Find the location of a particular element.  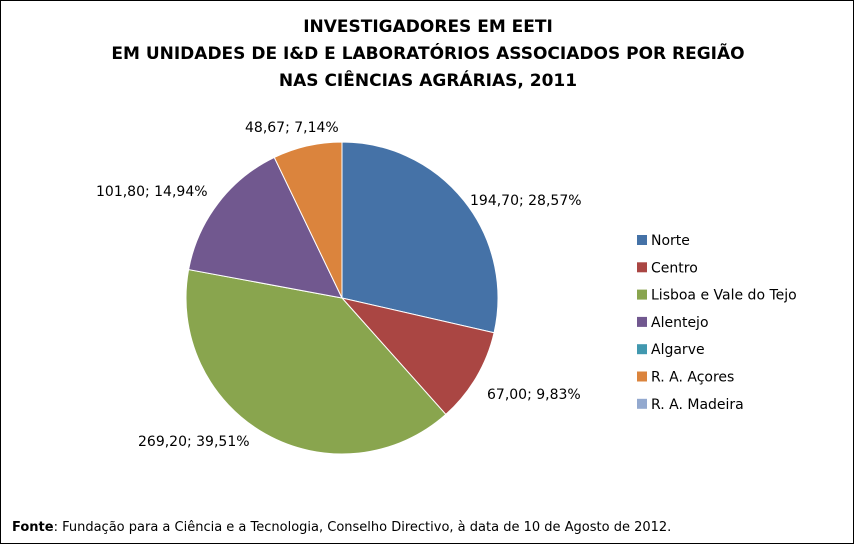

legend-label-r-a-a-ores: R. A. Açores is located at coordinates (692, 378).